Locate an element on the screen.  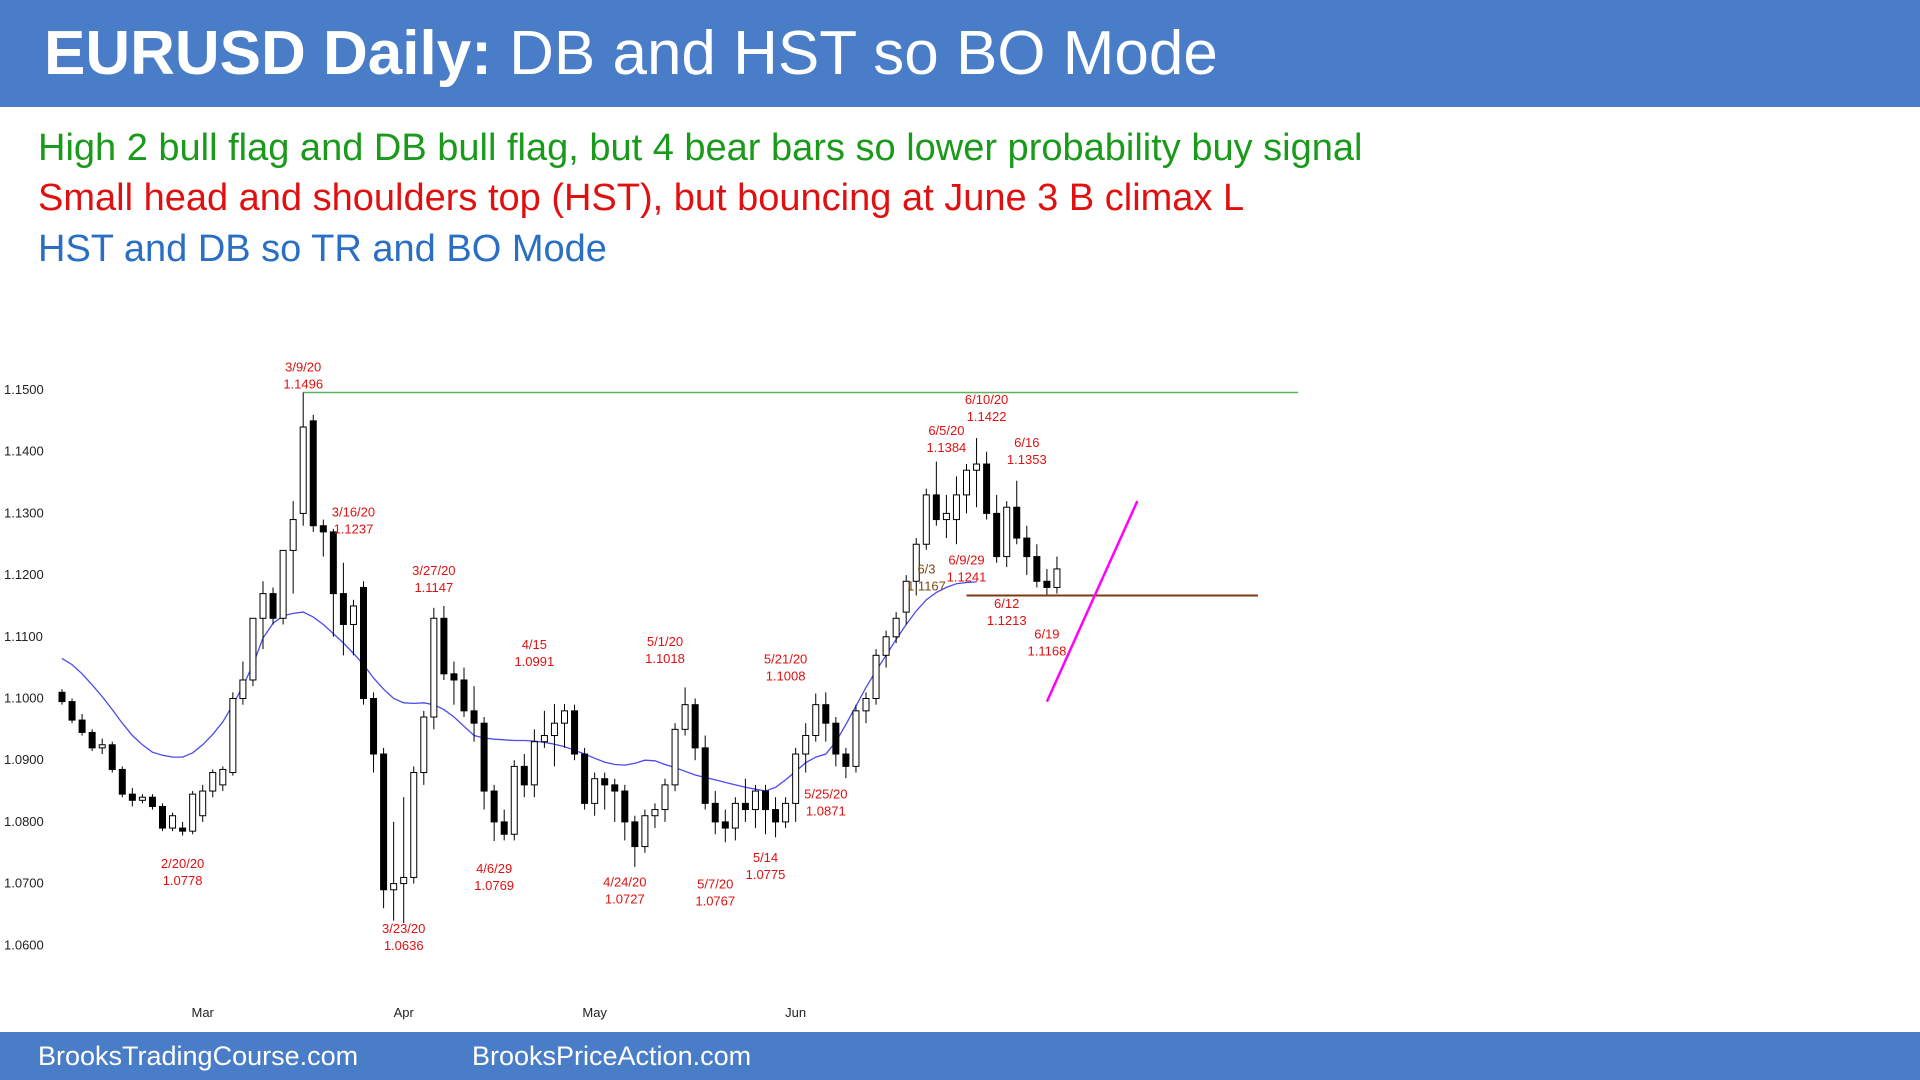
x-month-label: May is located at coordinates (594, 1012).